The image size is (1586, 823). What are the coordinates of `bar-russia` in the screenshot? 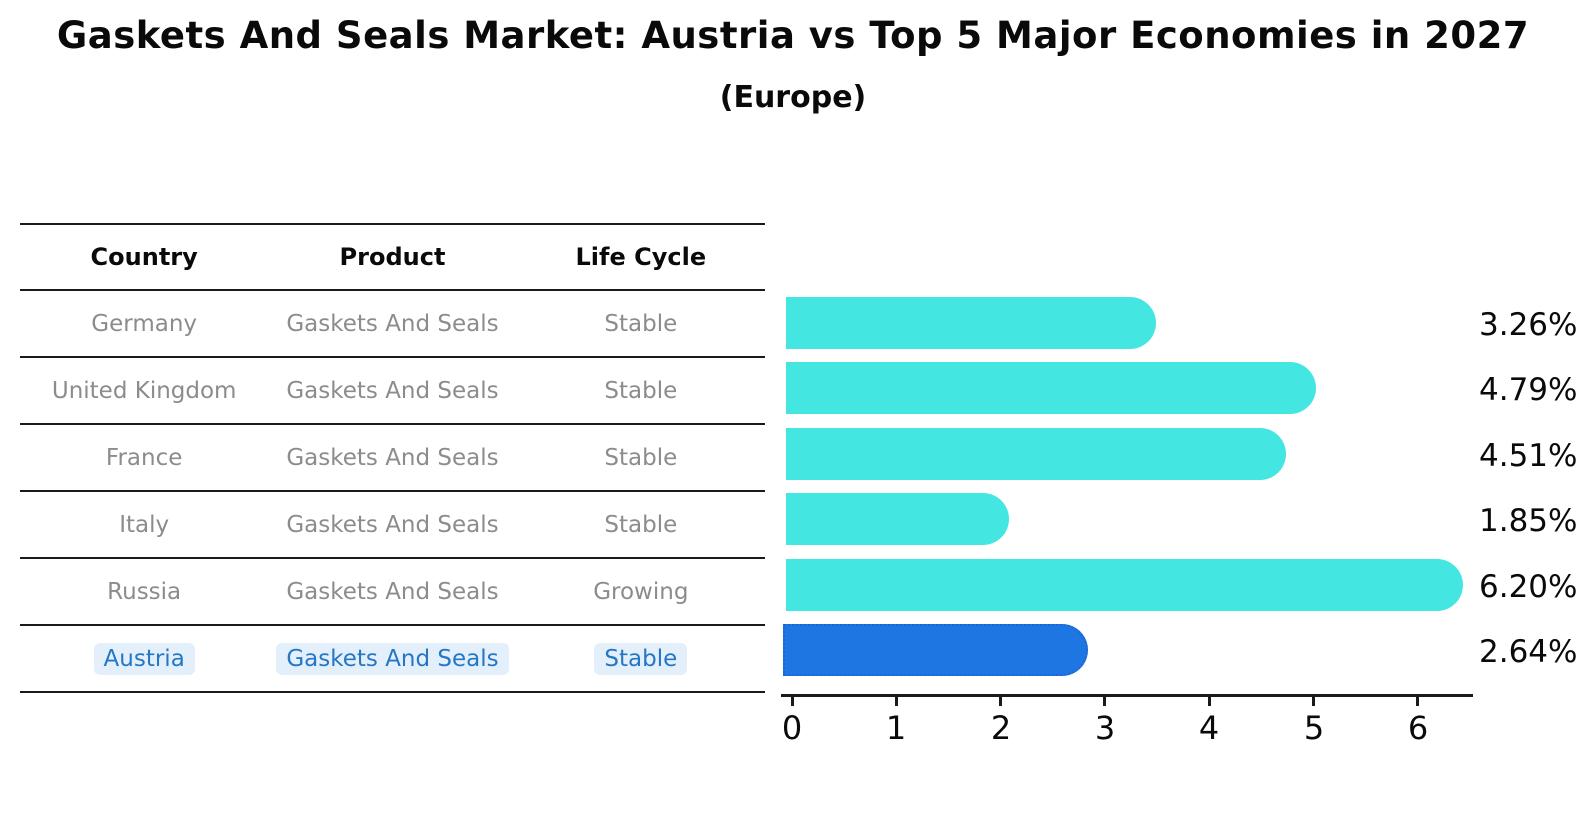 It's located at (1124, 585).